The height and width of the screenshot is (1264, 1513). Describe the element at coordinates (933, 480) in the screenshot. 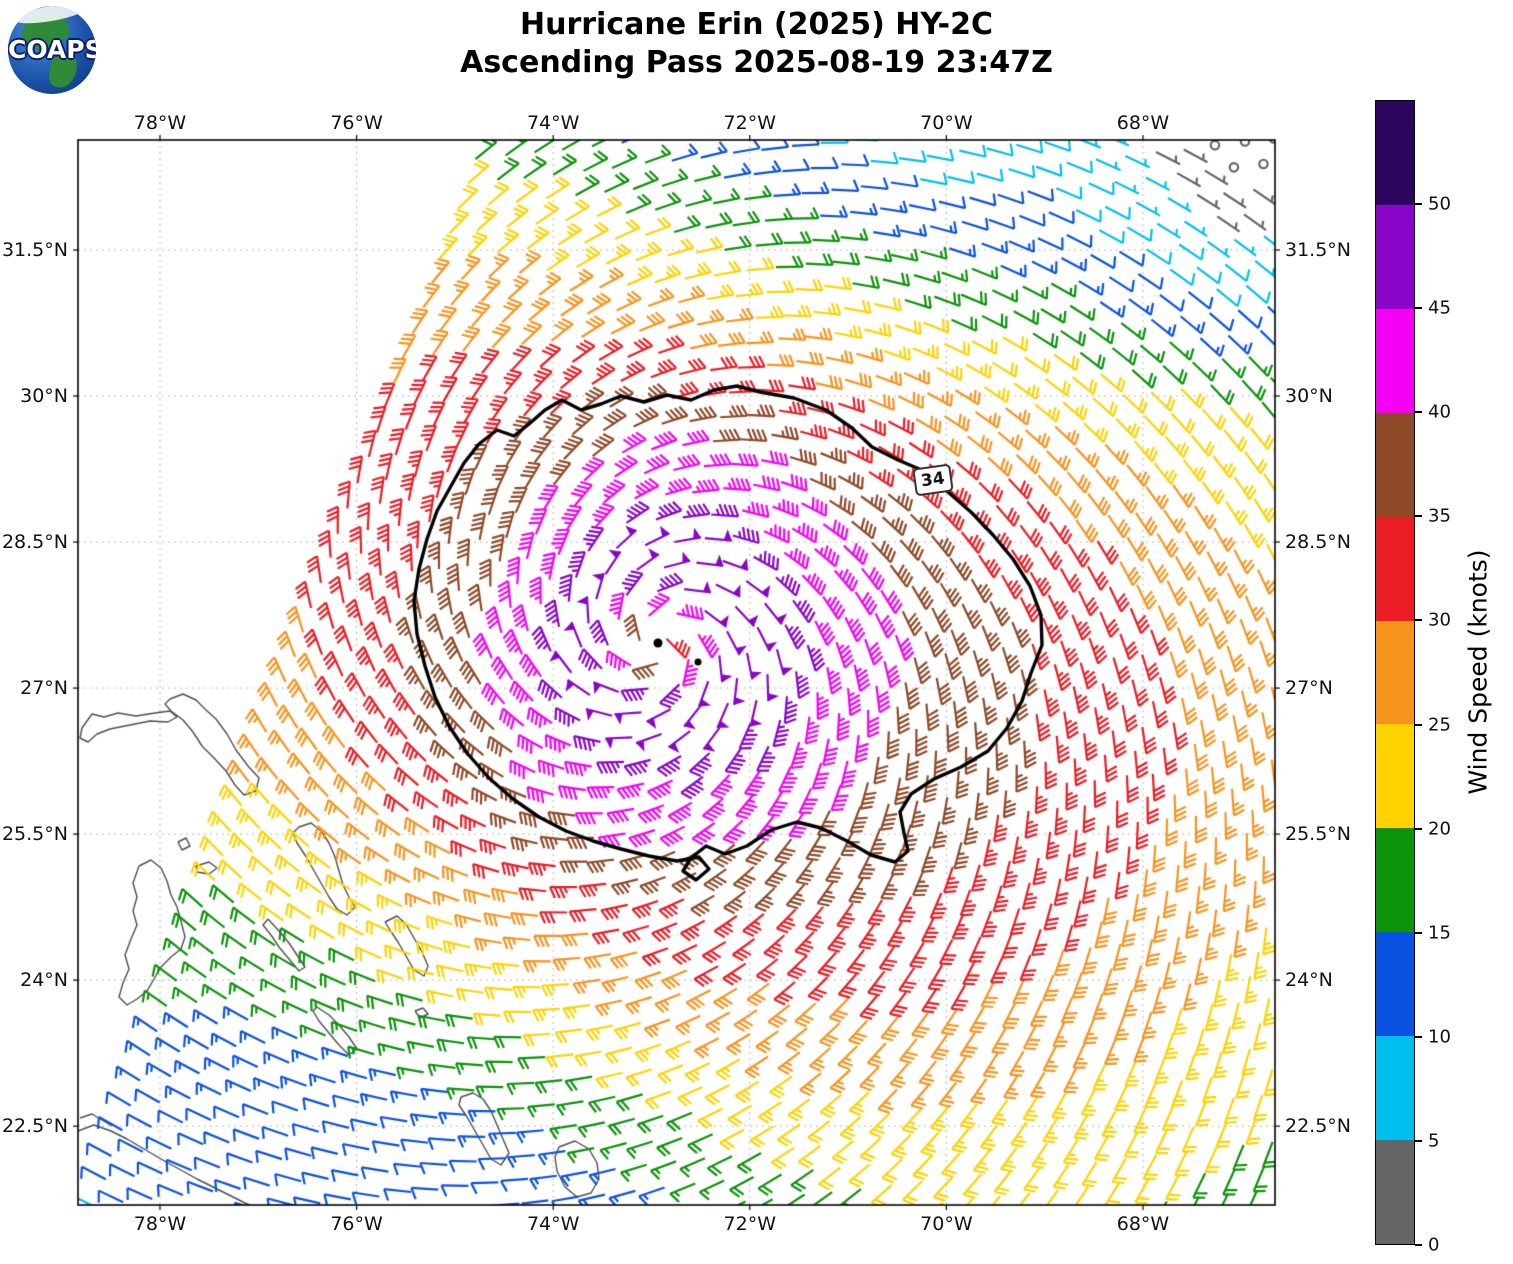

I see `contour-34-label: 34` at that location.